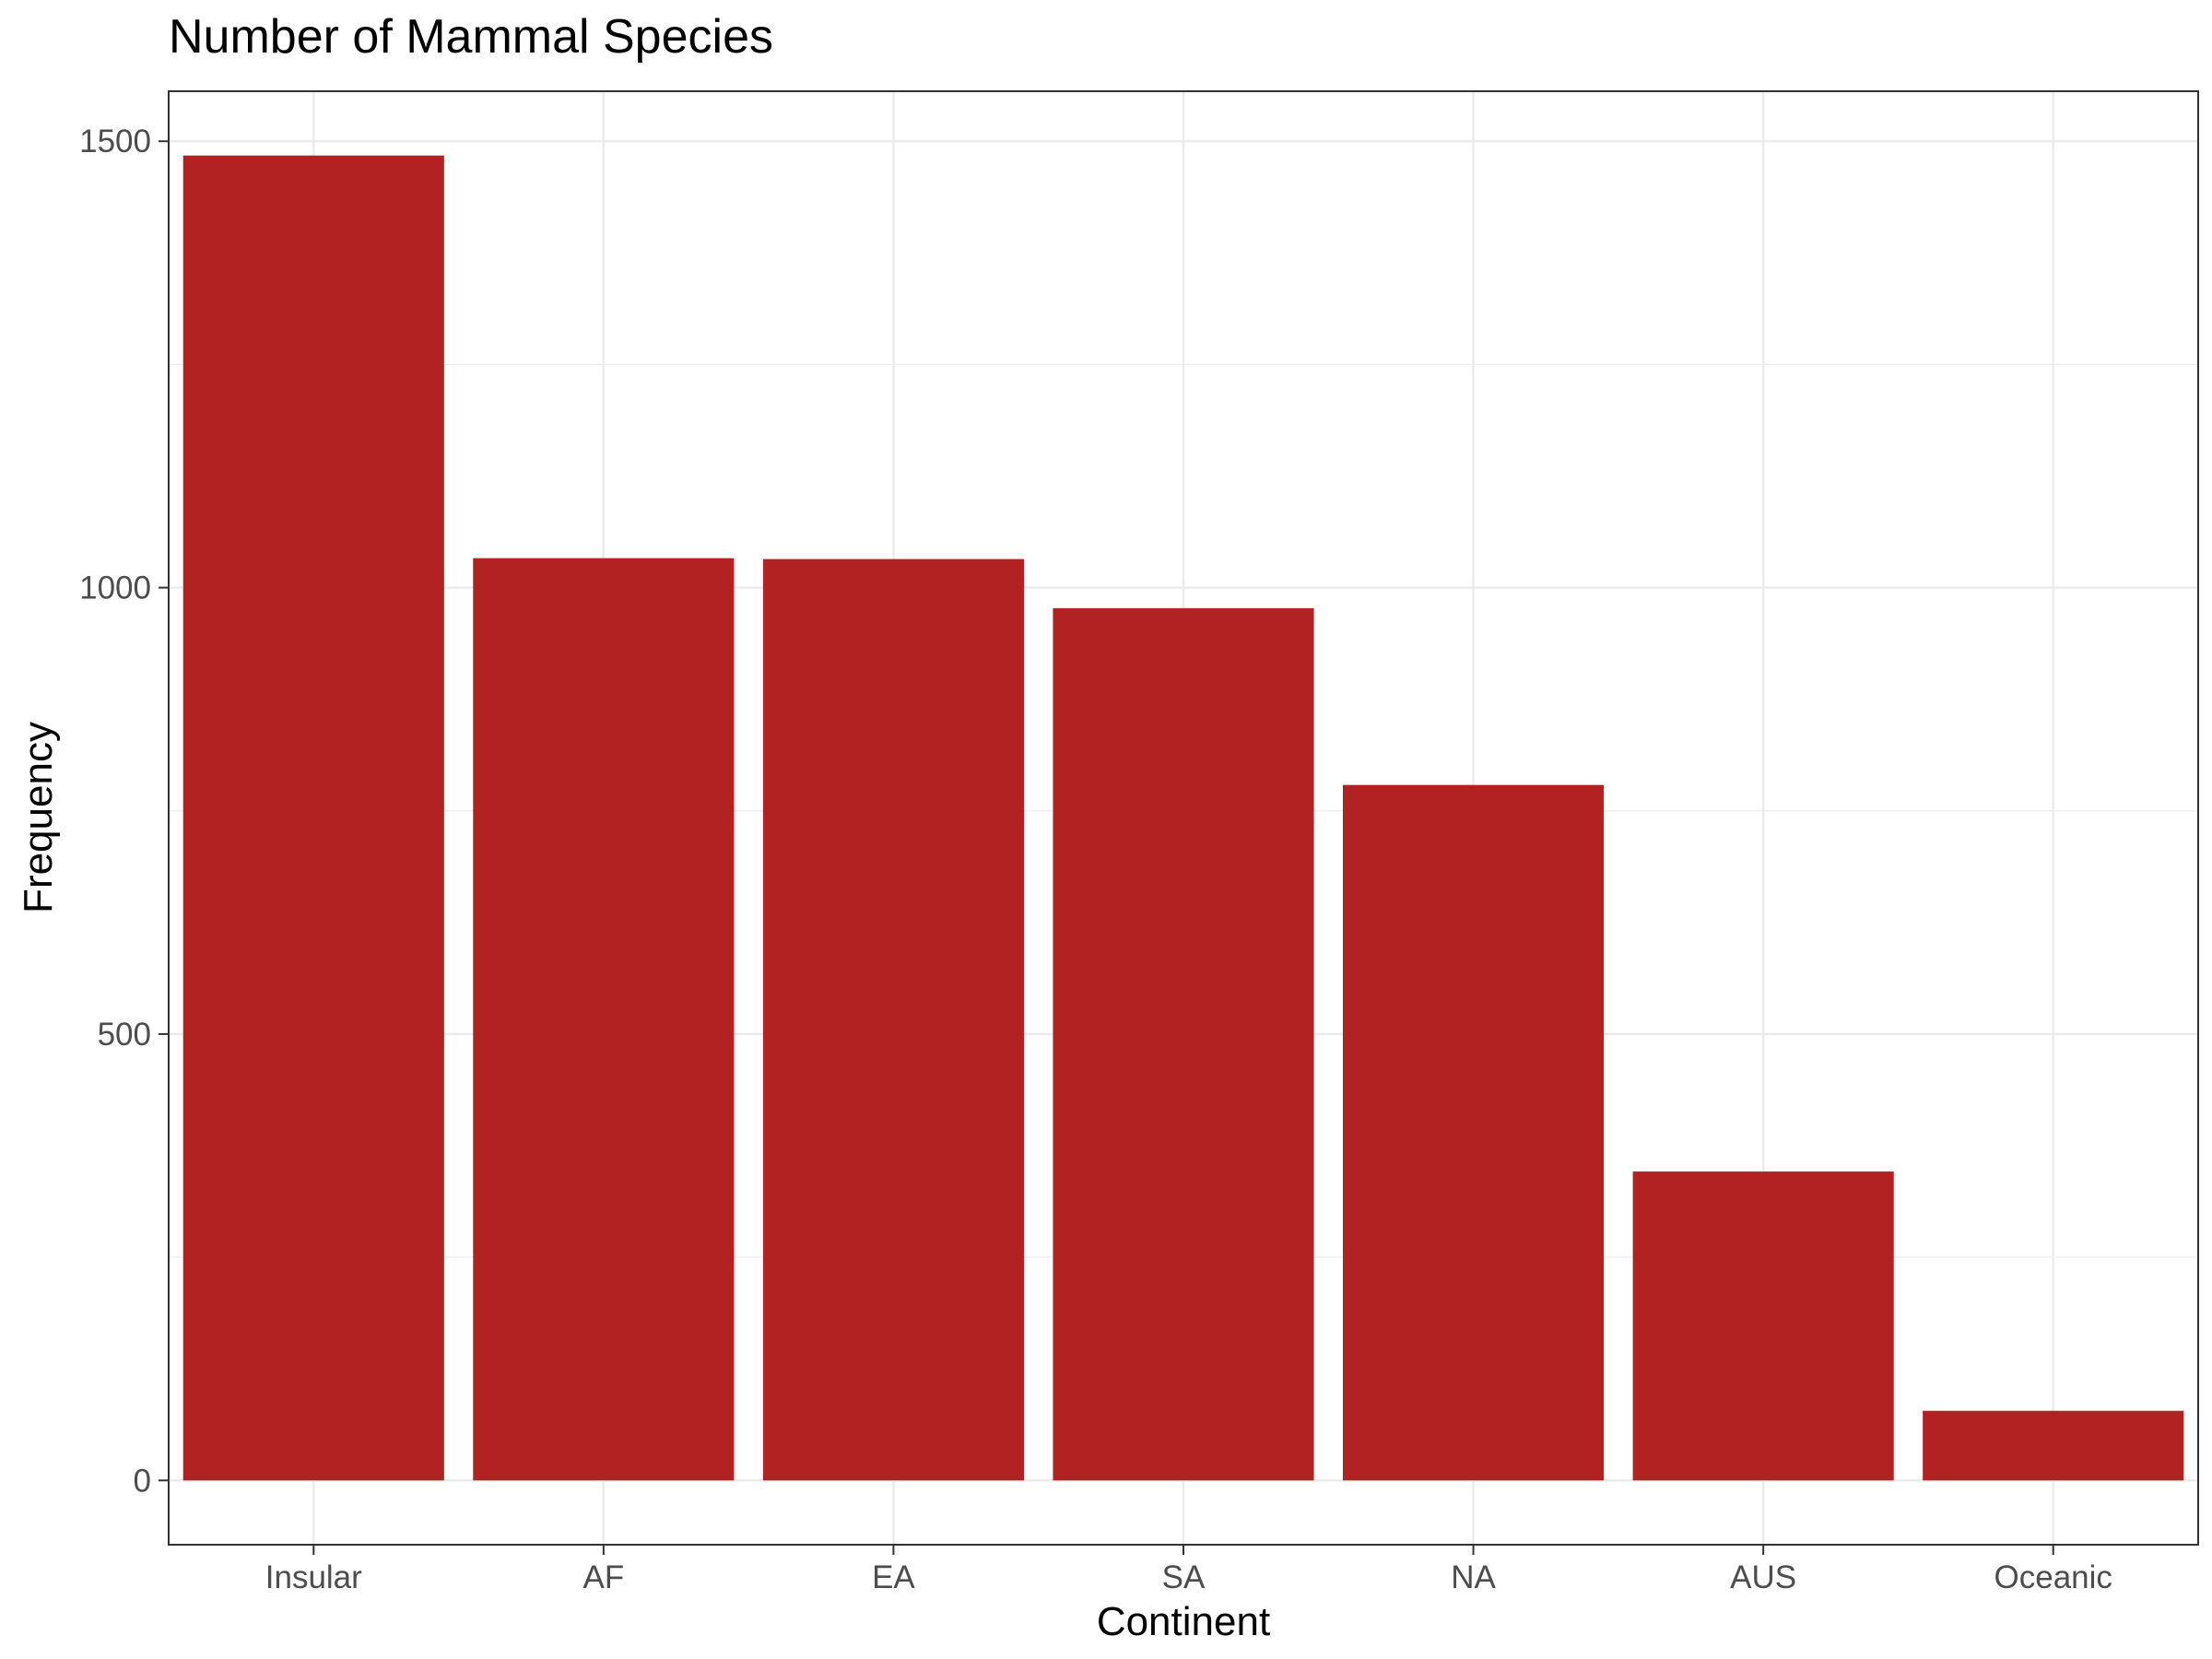  What do you see at coordinates (893, 1577) in the screenshot?
I see `x-tick-label: EA` at bounding box center [893, 1577].